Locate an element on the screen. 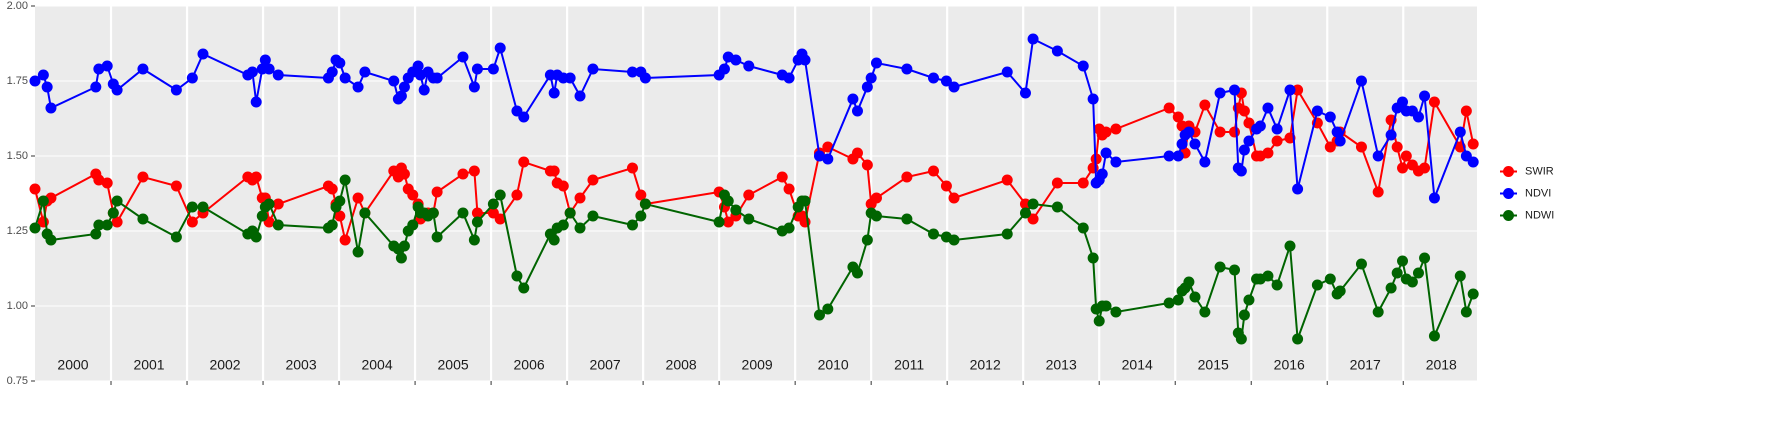  year-label: 2014 is located at coordinates (1137, 365).